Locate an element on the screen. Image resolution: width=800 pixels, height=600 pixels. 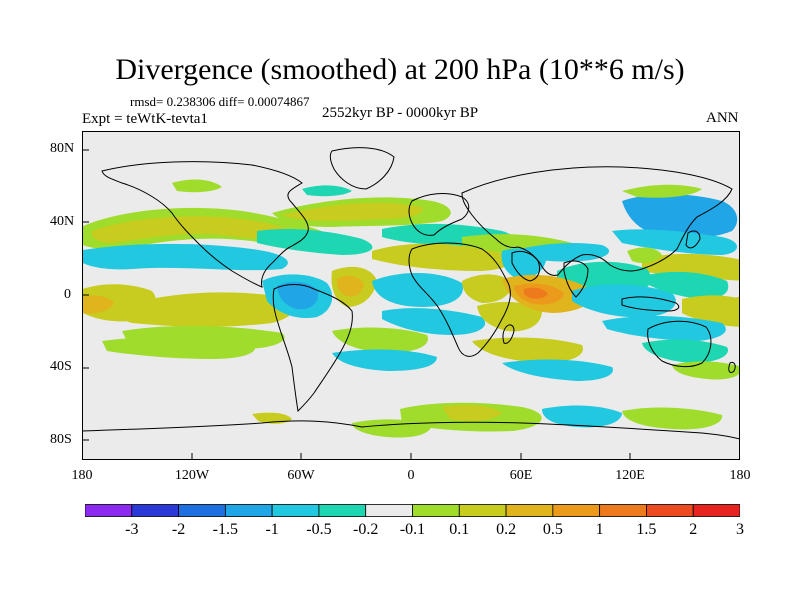
colorbar-label: -0.2 is located at coordinates (366, 529).